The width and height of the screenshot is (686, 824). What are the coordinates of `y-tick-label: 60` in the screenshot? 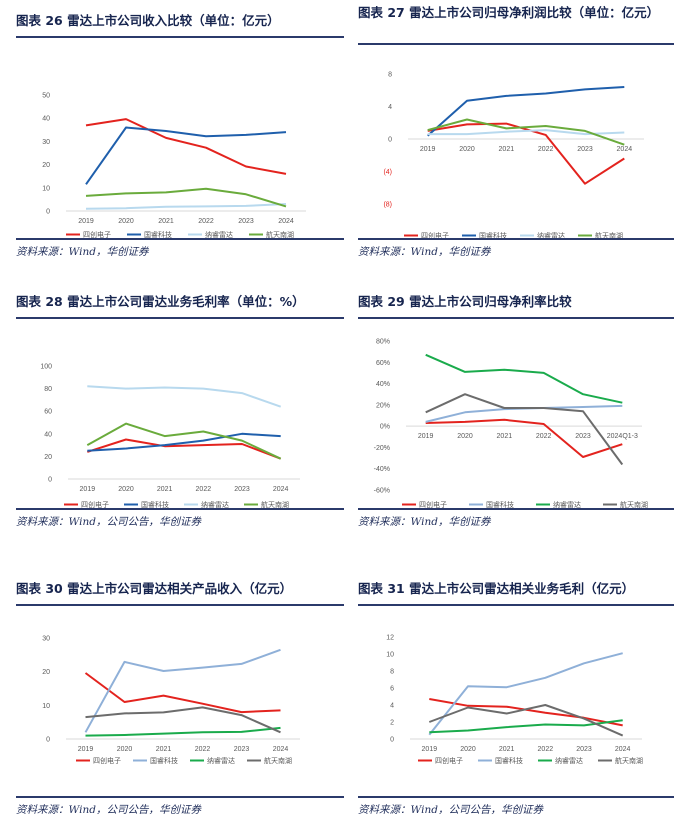 It's located at (48, 412).